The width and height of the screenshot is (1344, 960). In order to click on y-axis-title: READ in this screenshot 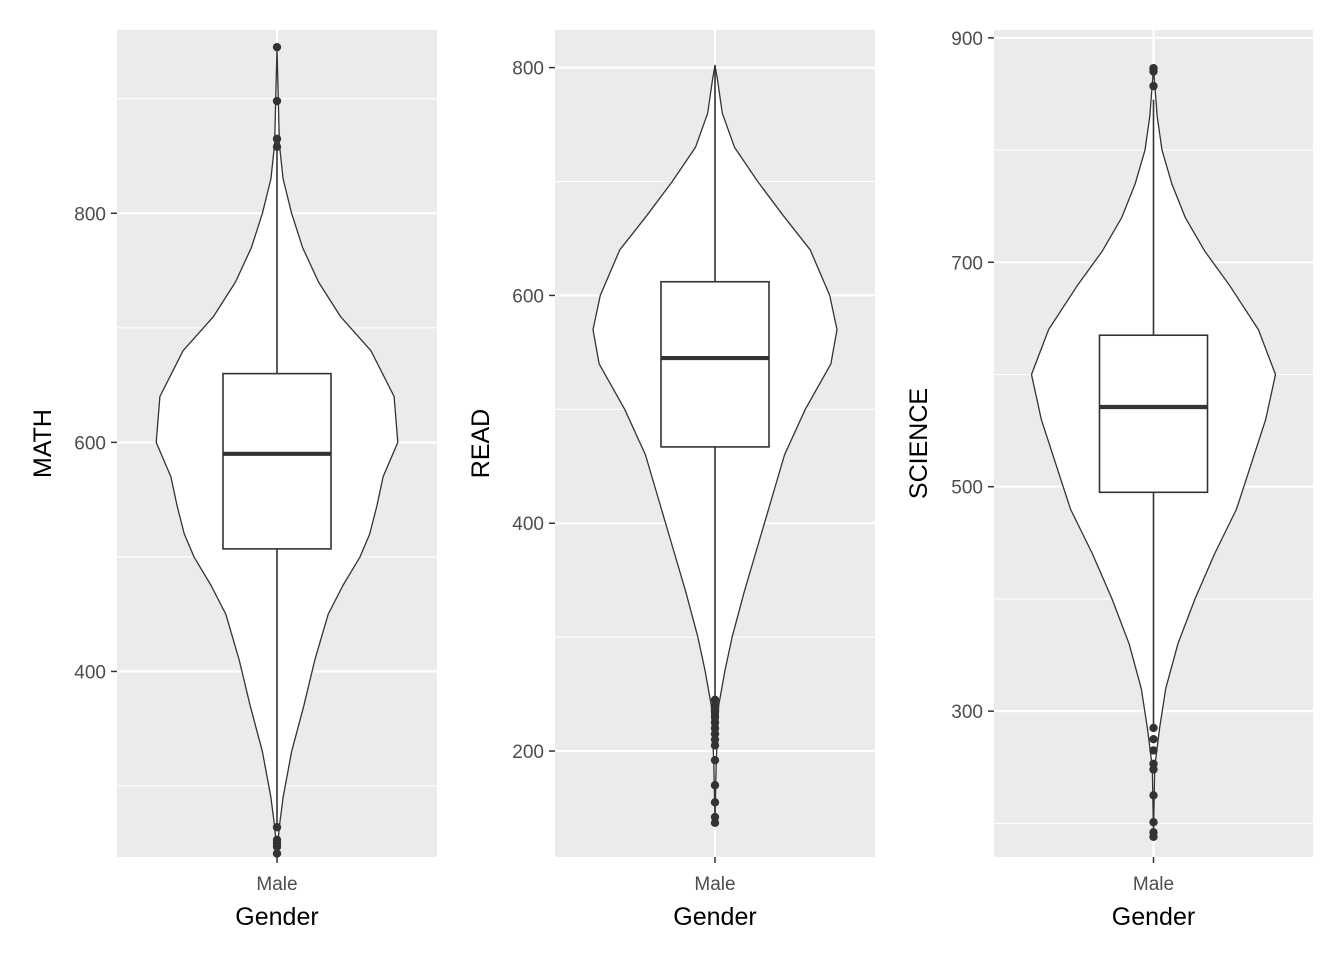, I will do `click(481, 443)`.